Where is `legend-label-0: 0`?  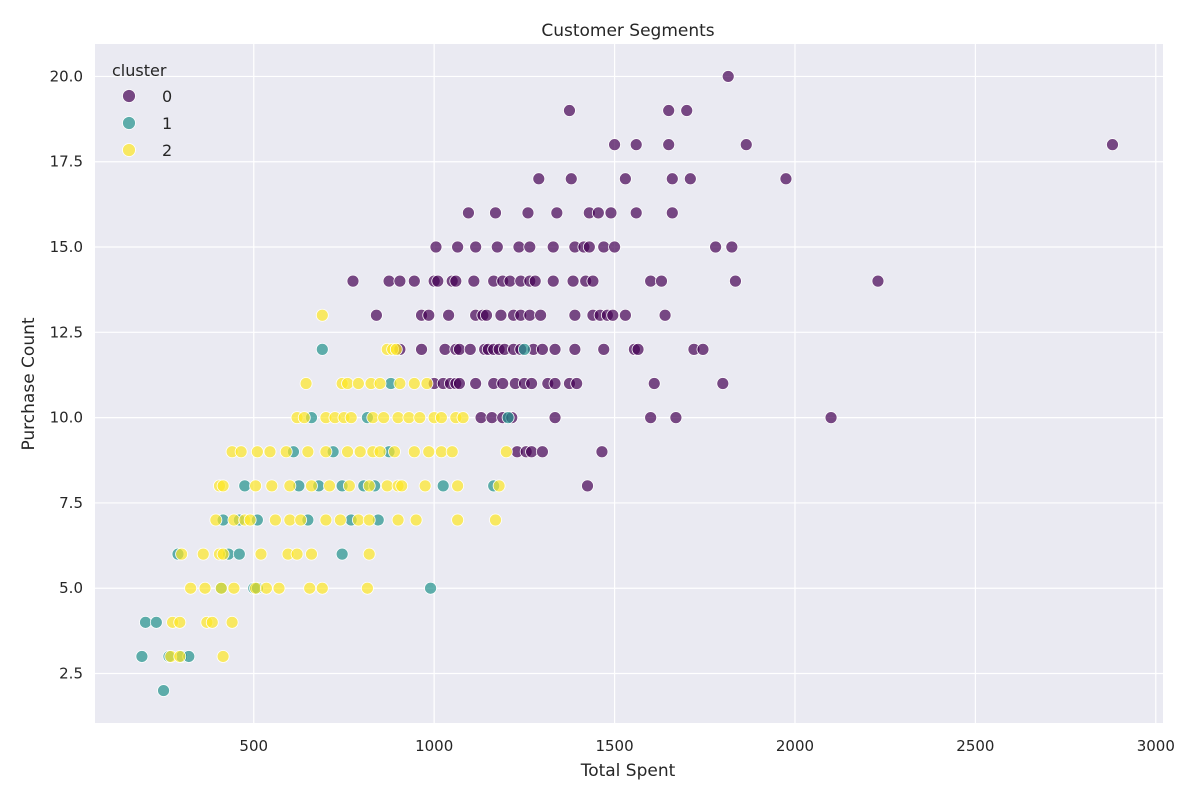 legend-label-0: 0 is located at coordinates (167, 96).